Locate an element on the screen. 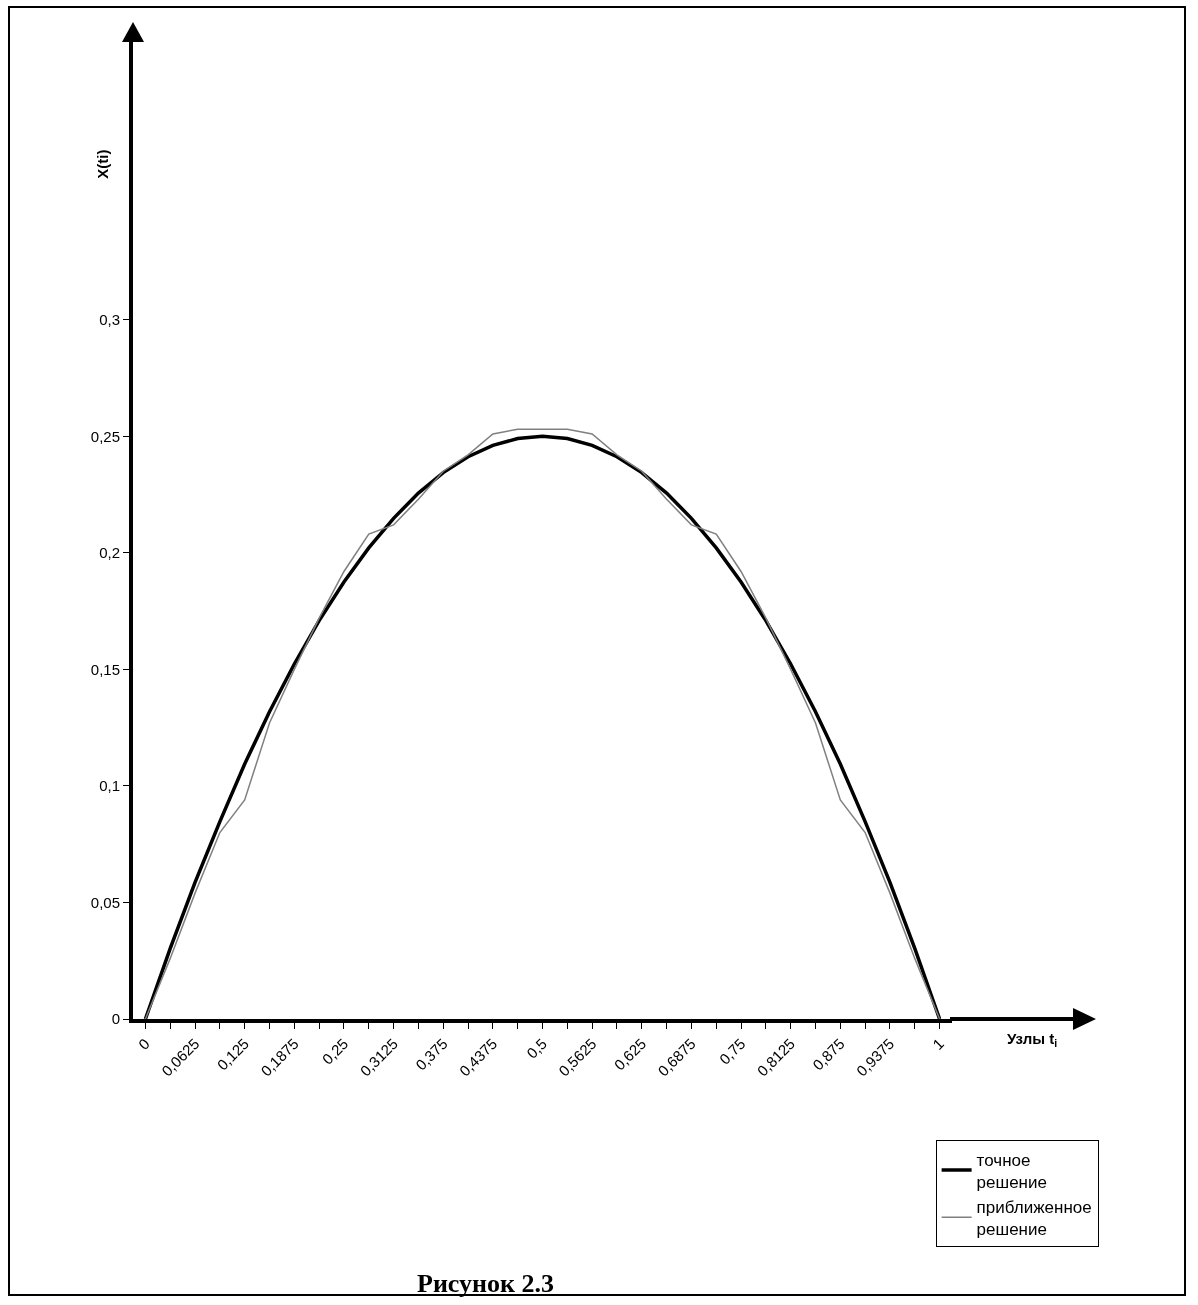 Image resolution: width=1198 pixels, height=1305 pixels. legend-label: приближенное решение is located at coordinates (1034, 1218).